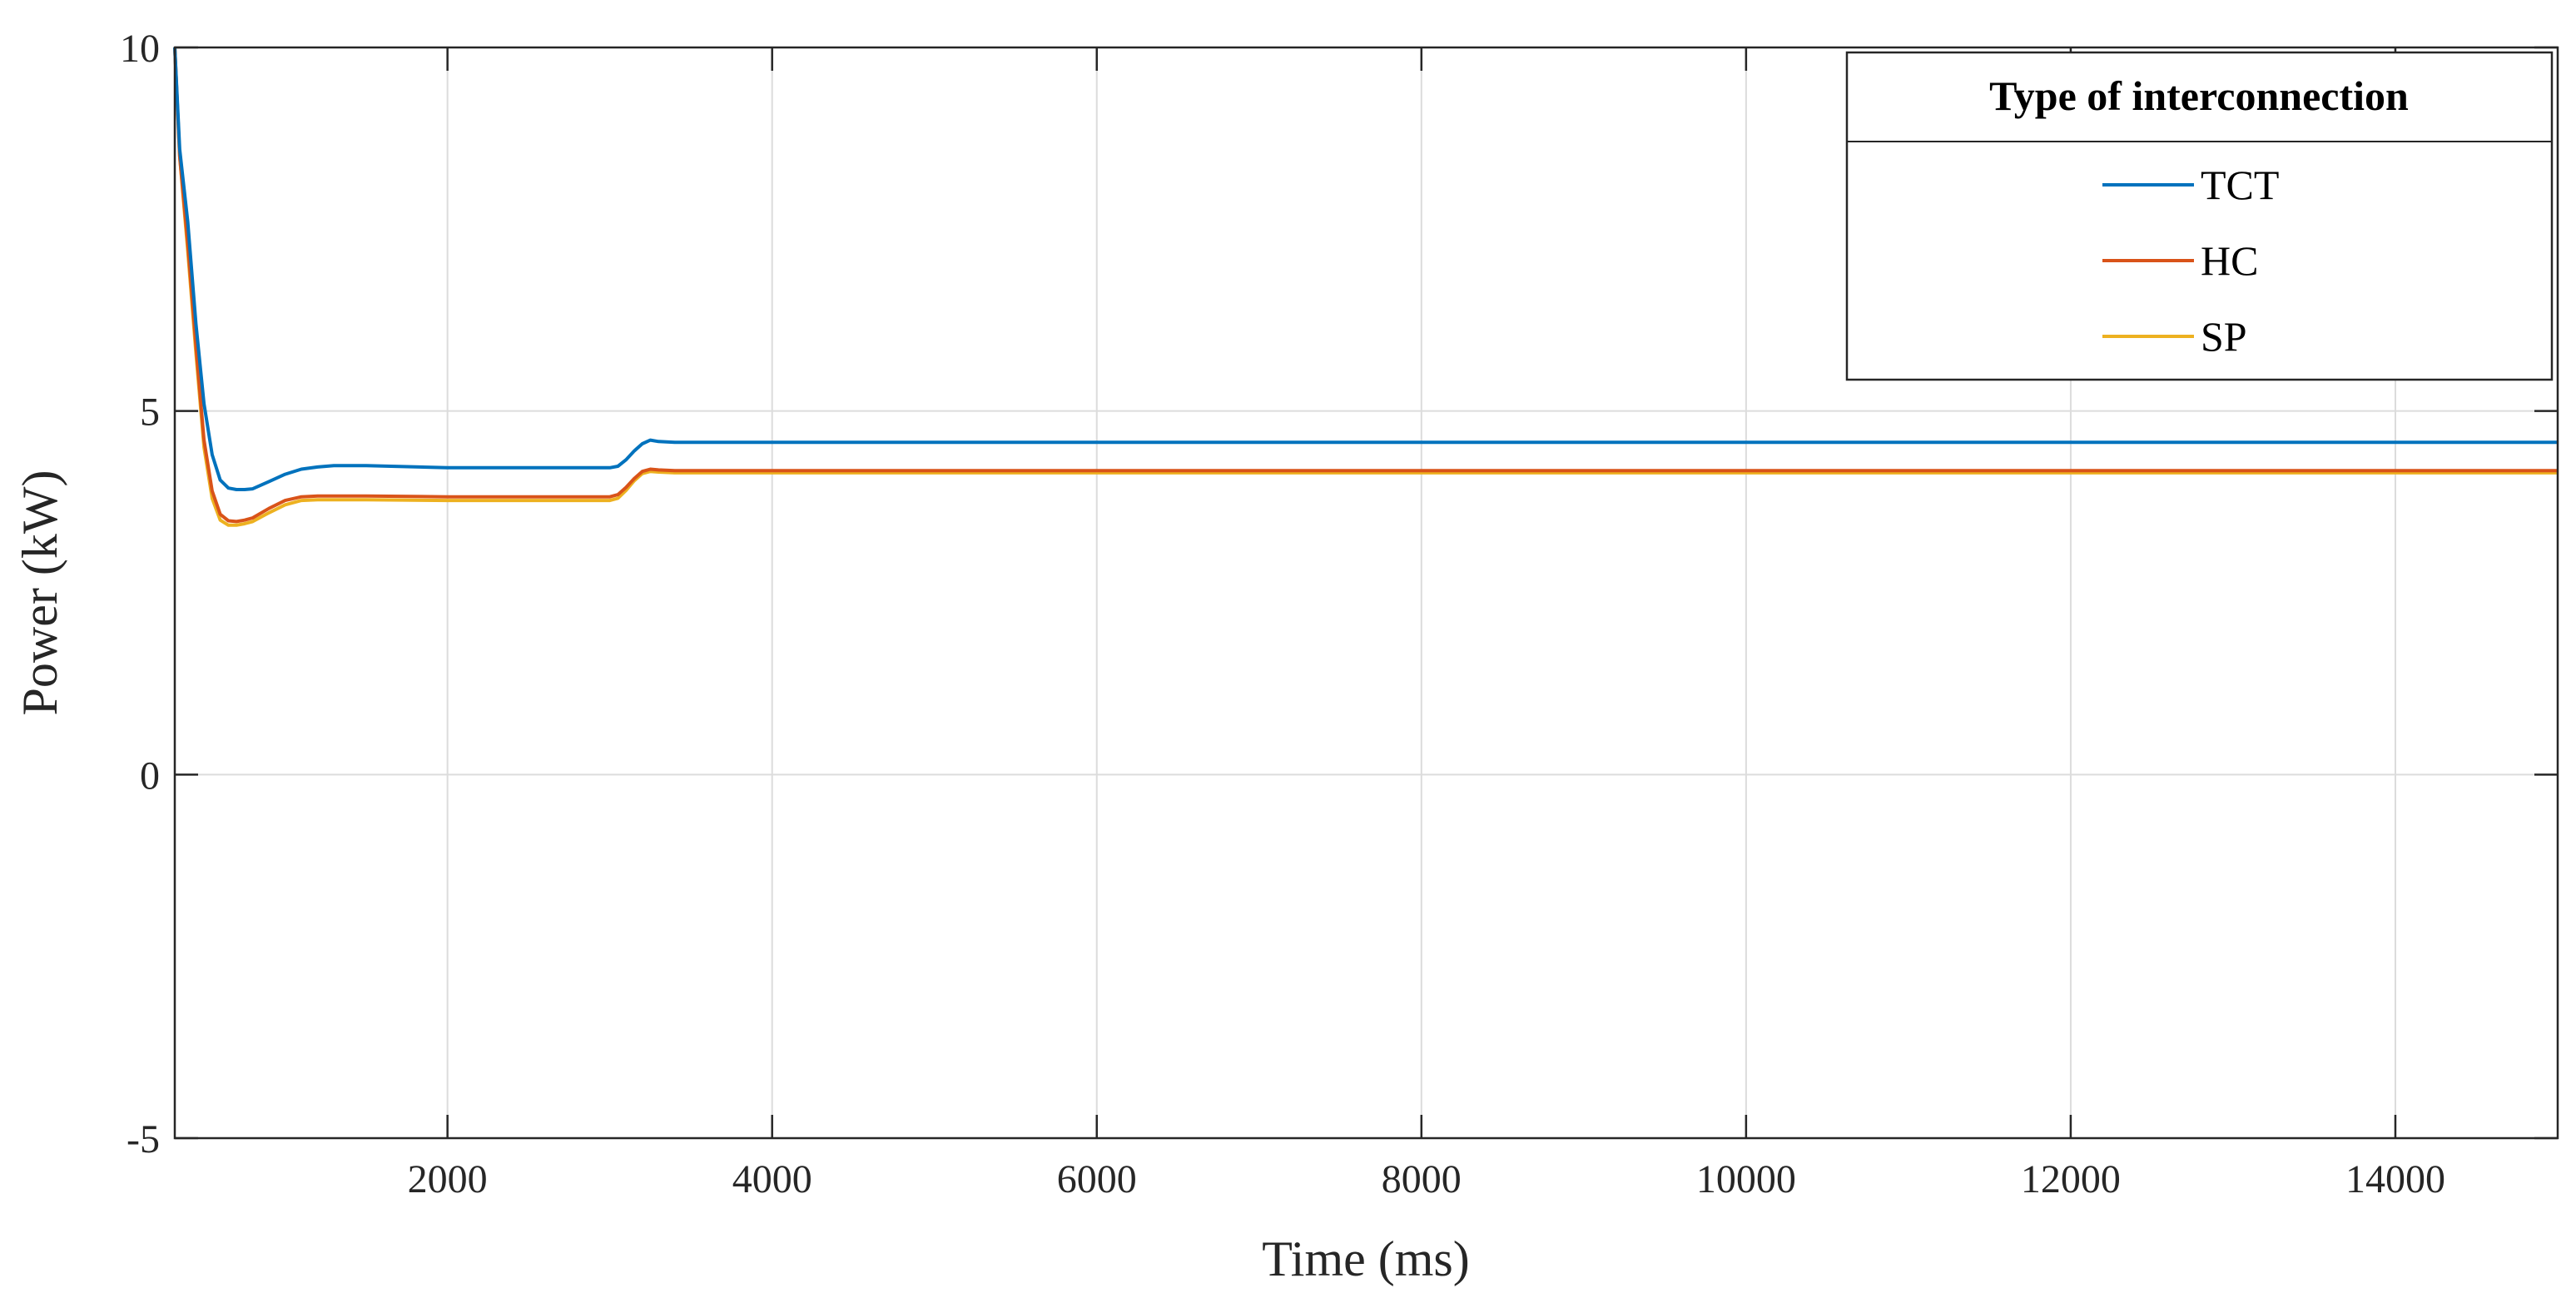 This screenshot has height=1308, width=2576. Describe the element at coordinates (39, 593) in the screenshot. I see `y-axis-label: Power (kW)` at that location.